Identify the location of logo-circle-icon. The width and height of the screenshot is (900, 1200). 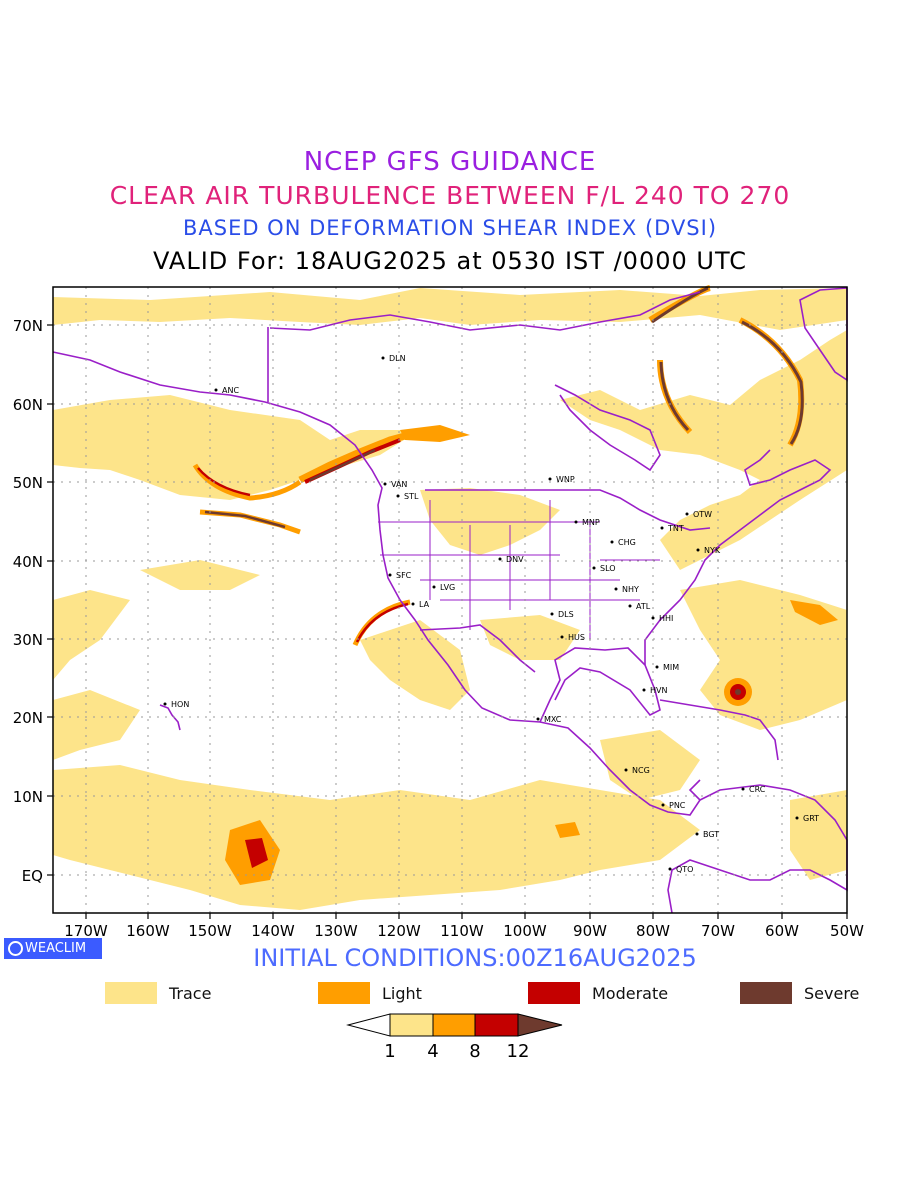
(15, 948).